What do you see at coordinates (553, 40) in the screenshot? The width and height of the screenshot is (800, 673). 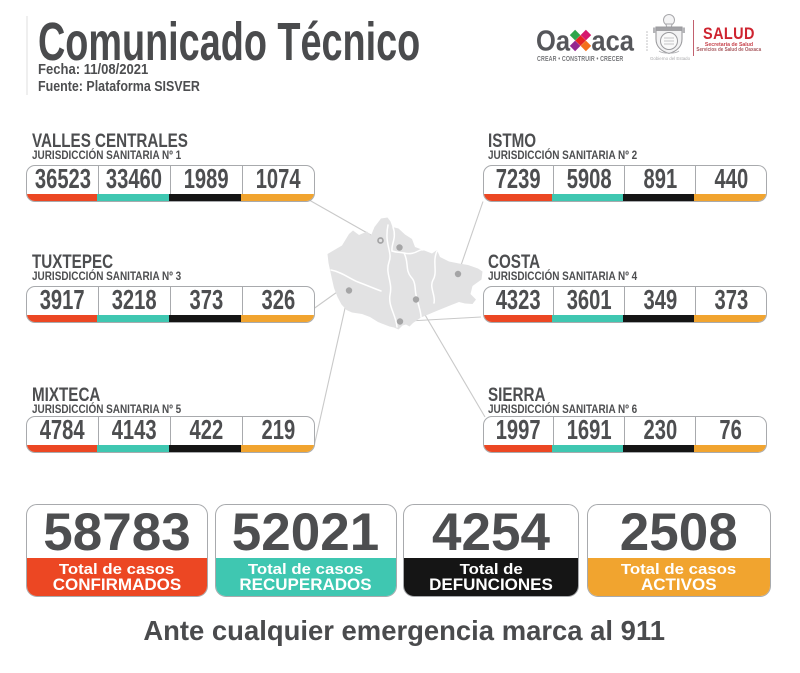 I see `svg-text: Oa` at bounding box center [553, 40].